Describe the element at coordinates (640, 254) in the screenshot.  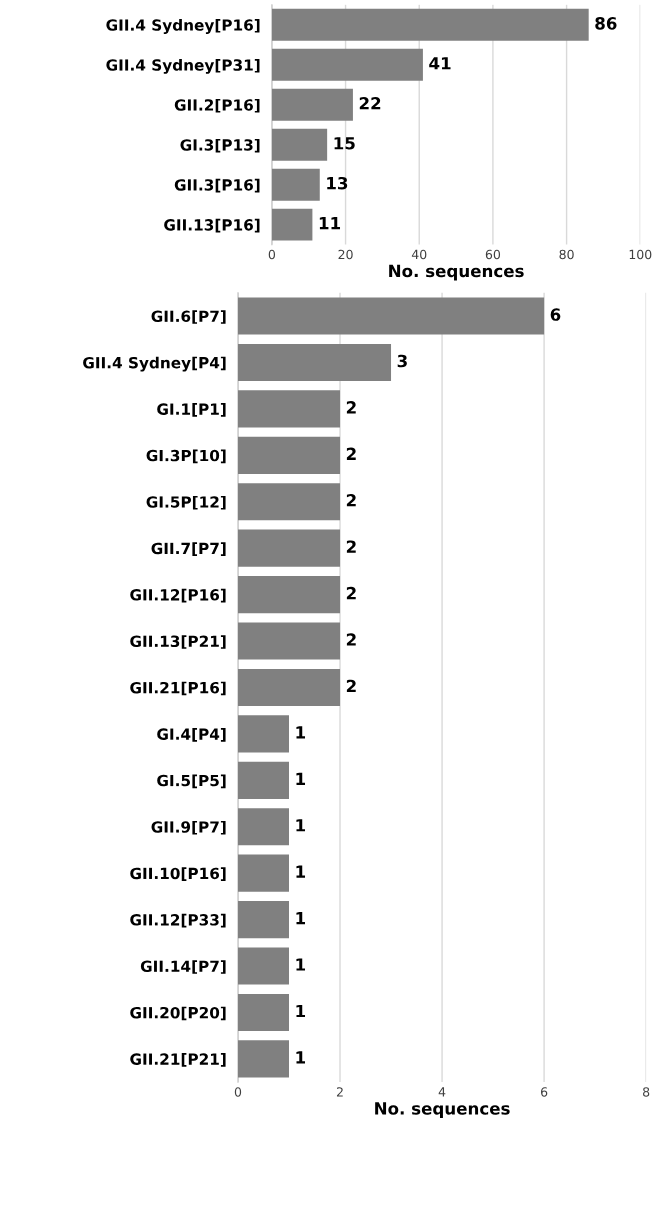
I see `x-tick-label: 100` at that location.